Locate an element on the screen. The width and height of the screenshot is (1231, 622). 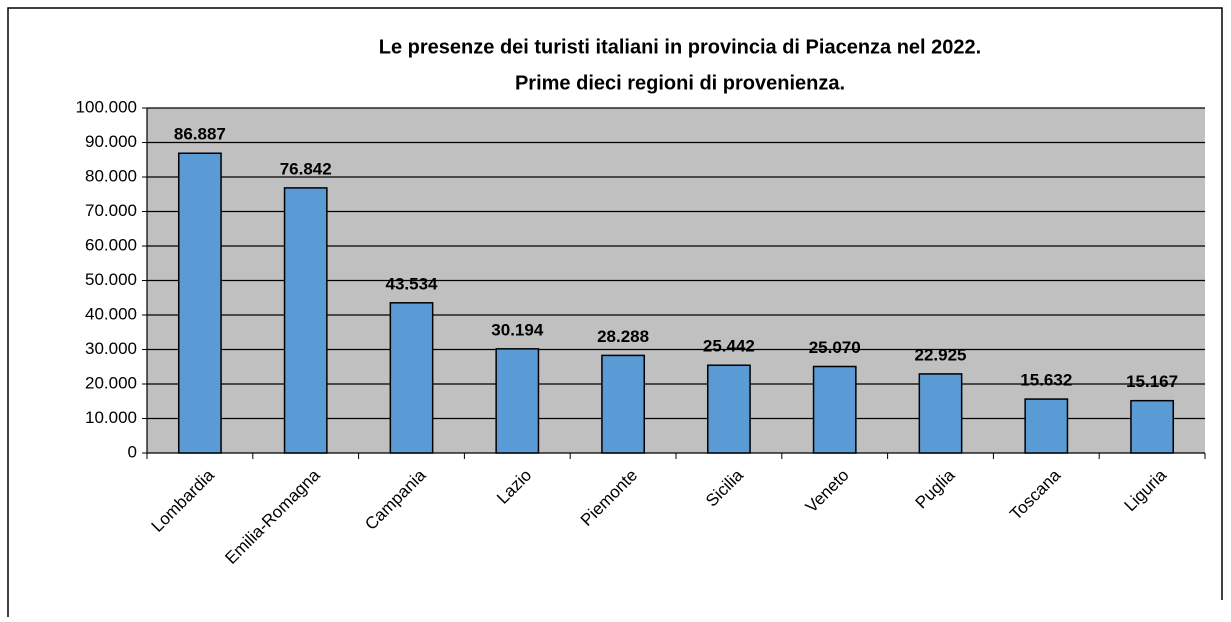
y-tick-label: 50.000 is located at coordinates (111, 279).